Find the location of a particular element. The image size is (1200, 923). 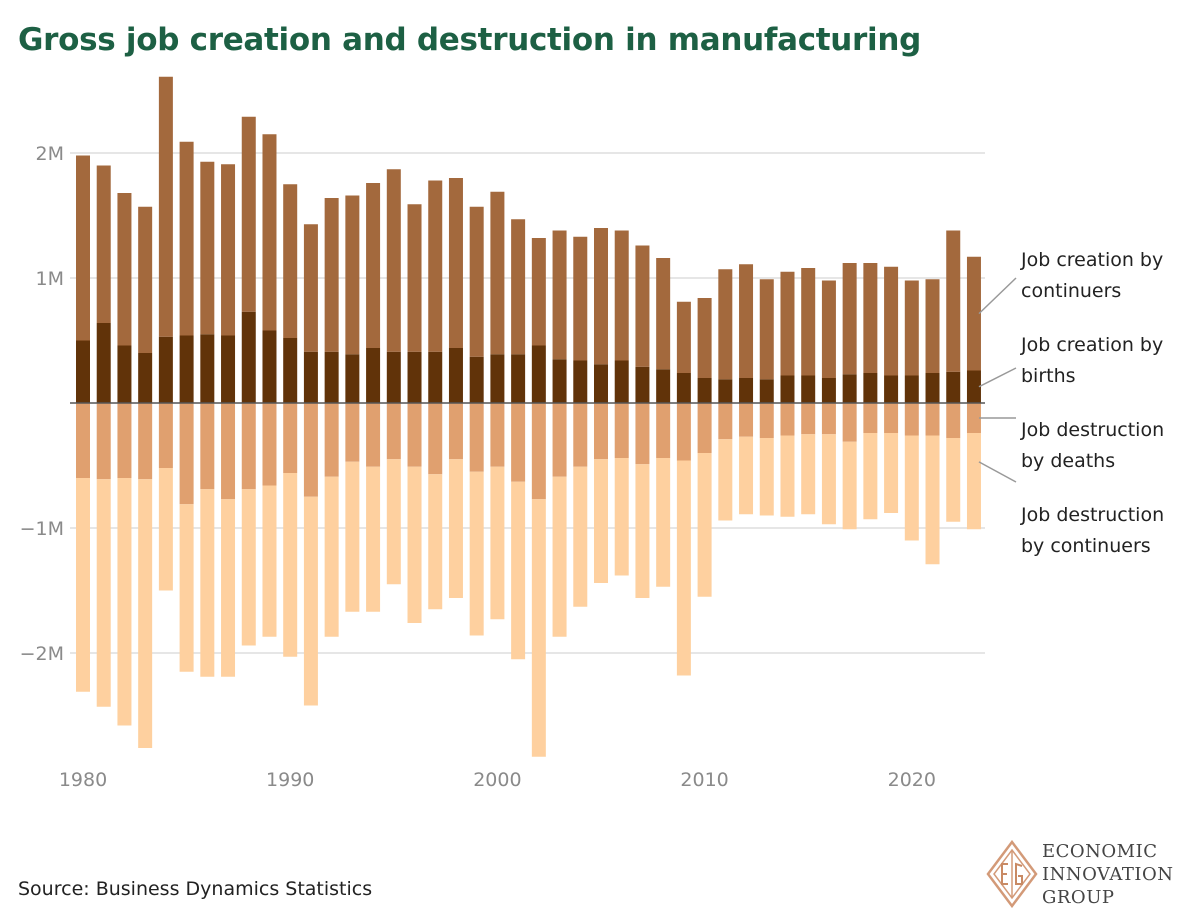

logo-line-1: ECONOMIC is located at coordinates (1100, 851).